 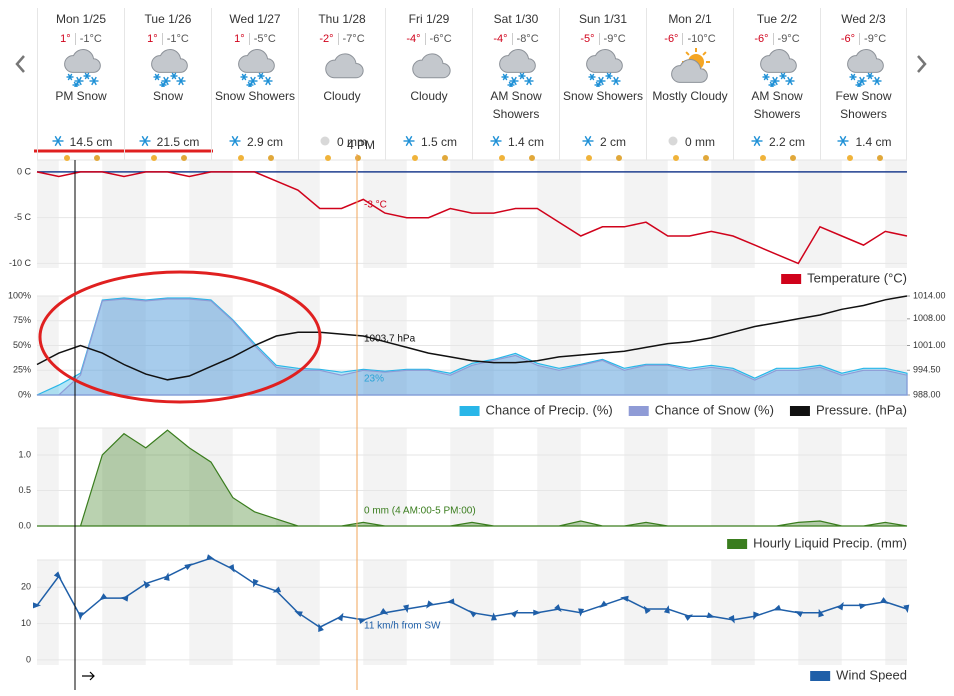 I want to click on day-label: Fri 1/29, so click(x=429, y=19).